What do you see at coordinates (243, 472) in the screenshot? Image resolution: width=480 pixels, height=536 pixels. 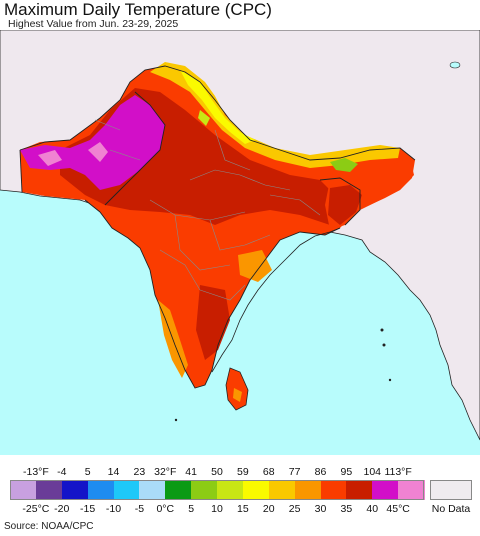 I see `legend-fahrenheit-label: 59` at bounding box center [243, 472].